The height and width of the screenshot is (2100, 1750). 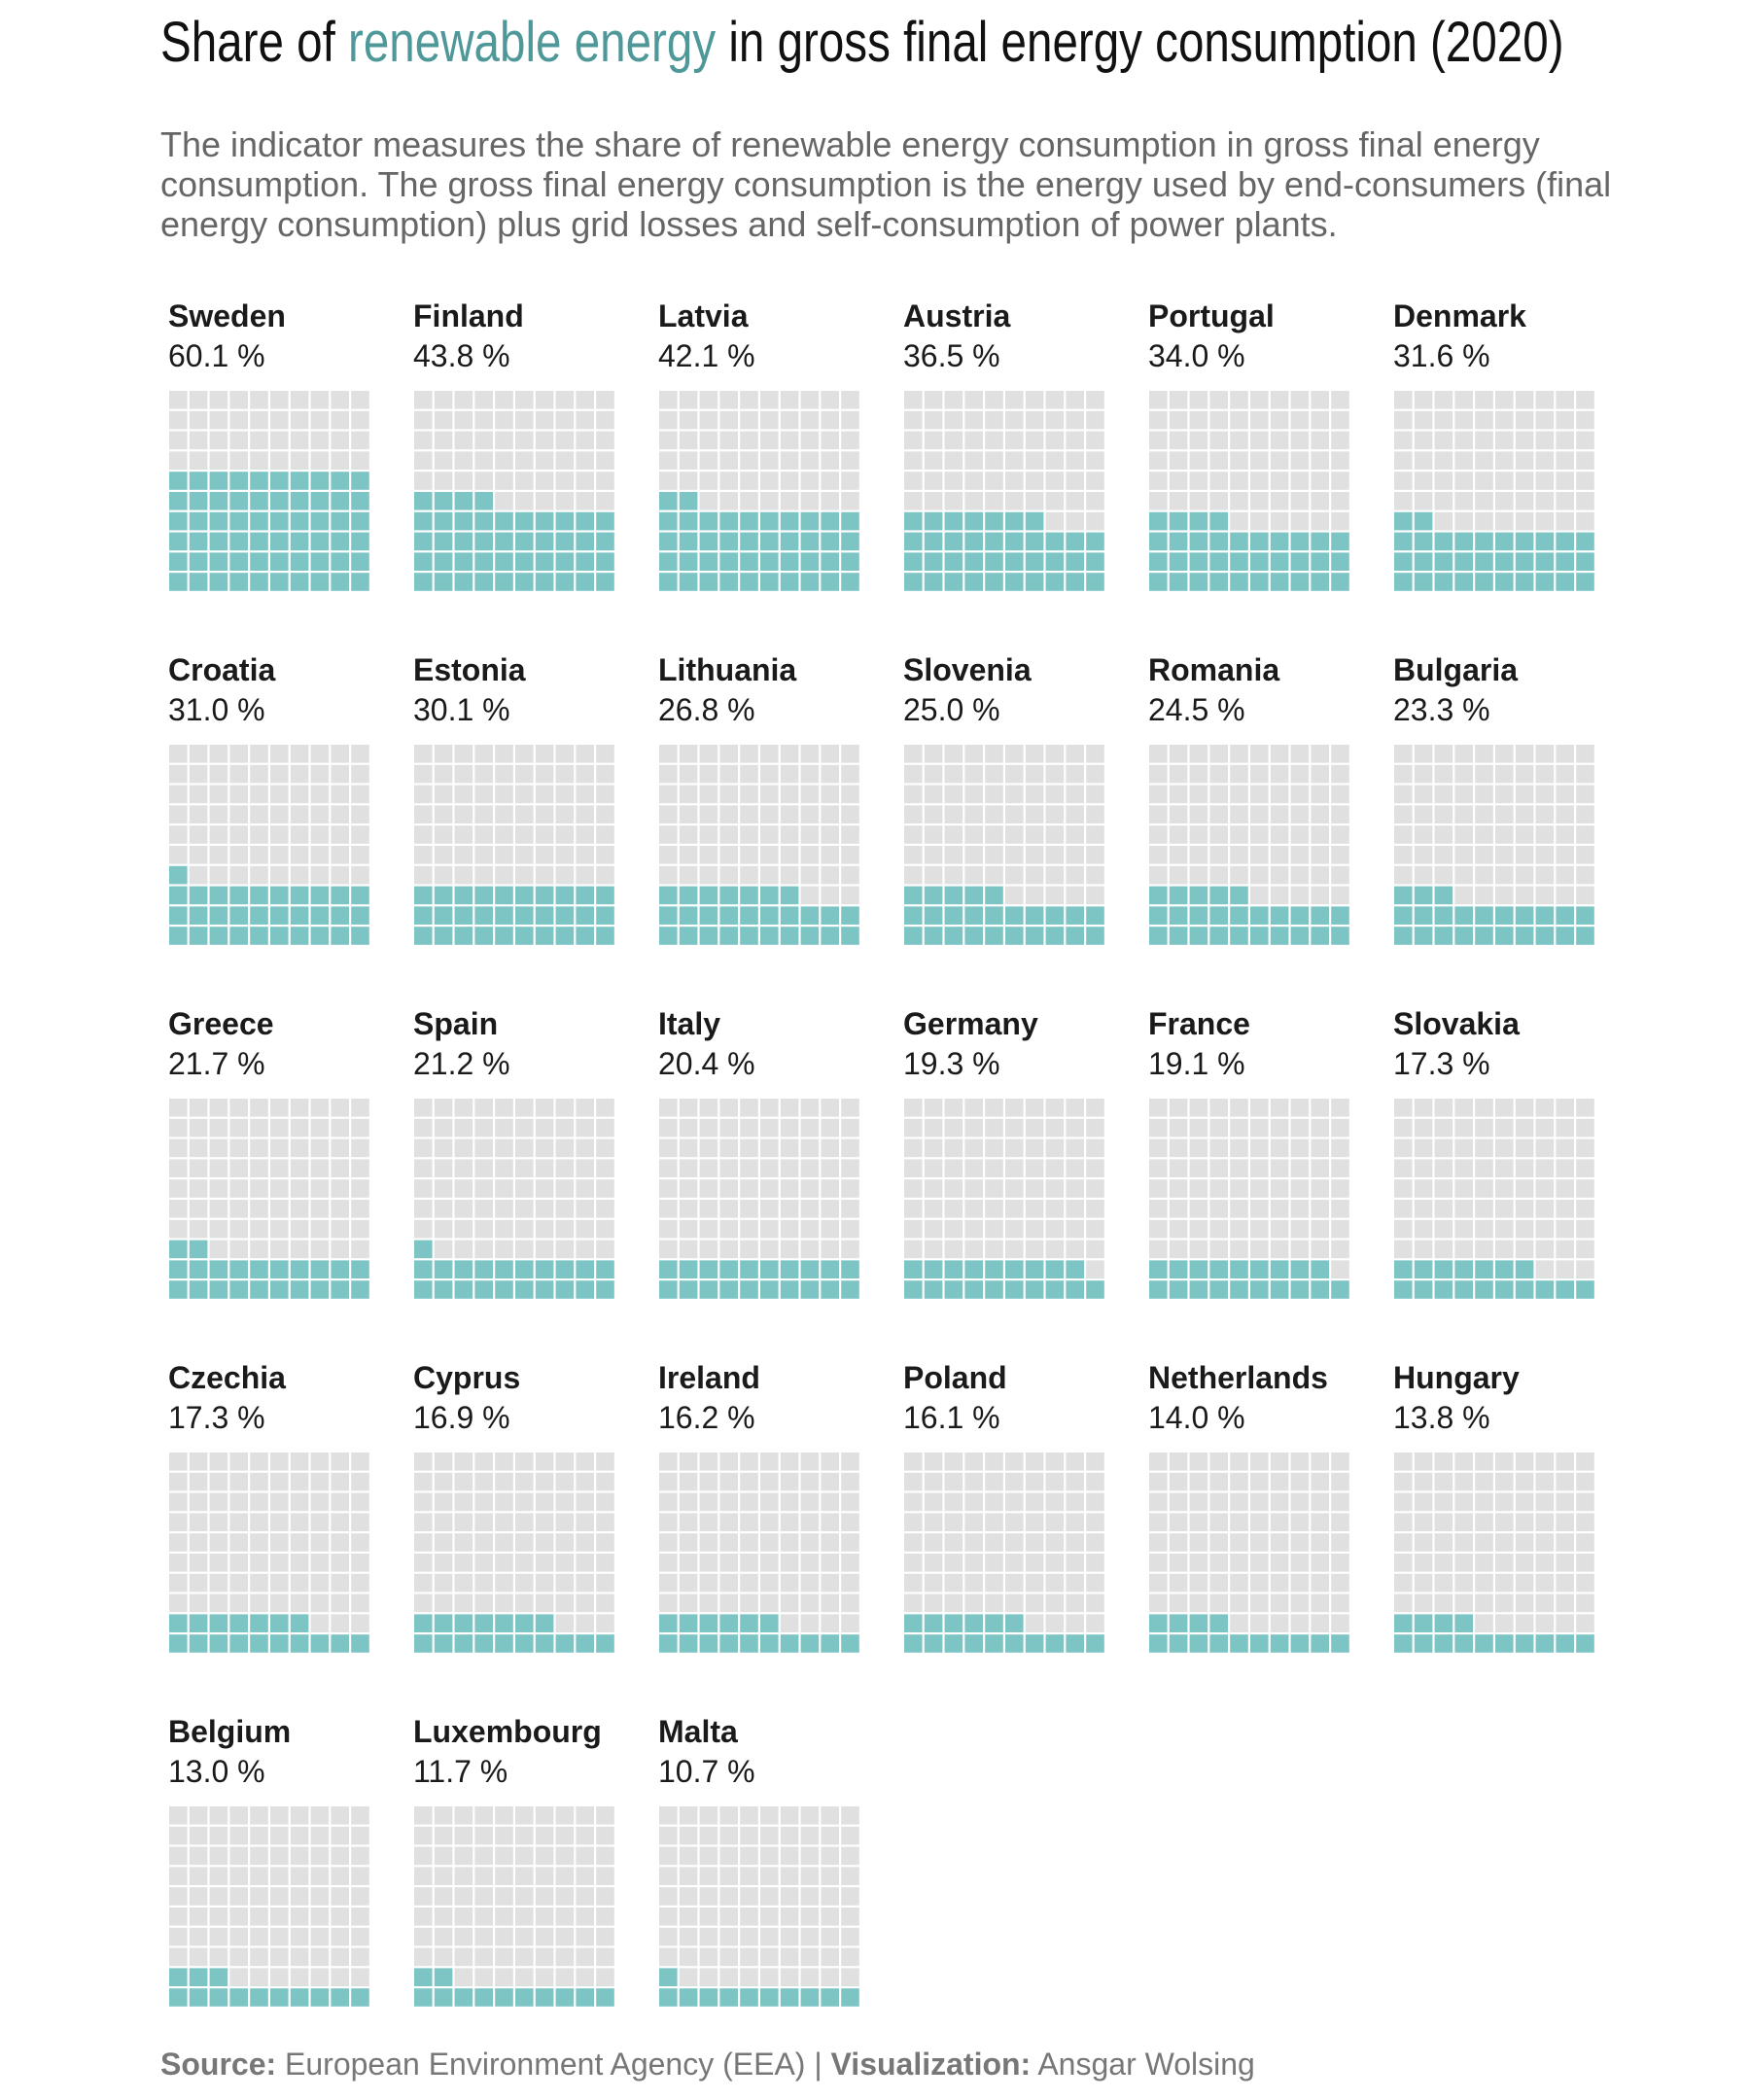 I want to click on country-value: 19.3 %, so click(x=951, y=1063).